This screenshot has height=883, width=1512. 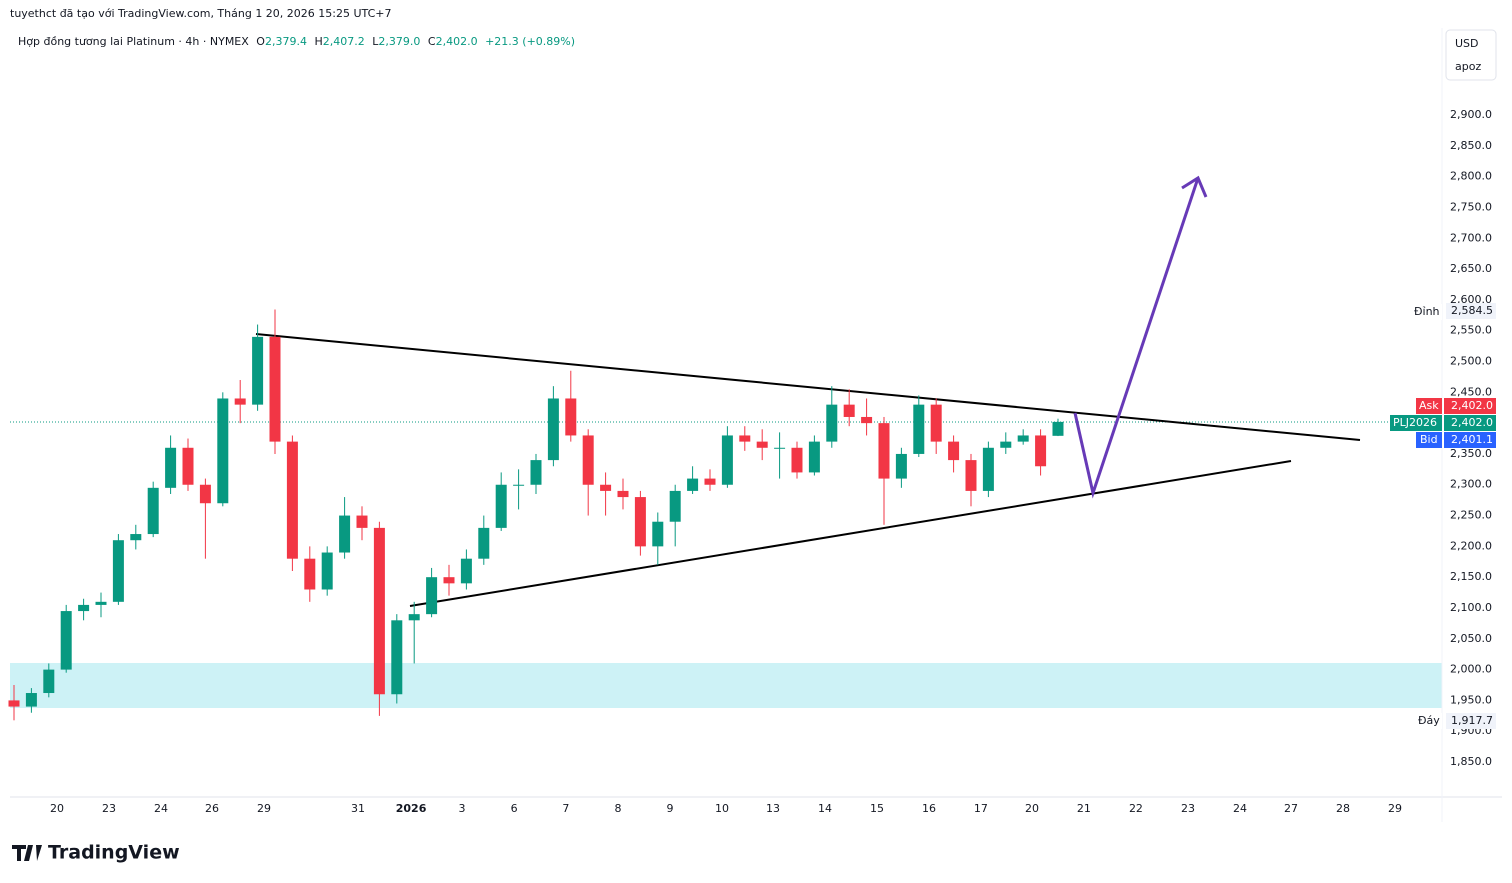 What do you see at coordinates (1429, 405) in the screenshot?
I see `ask-tag-label: Ask` at bounding box center [1429, 405].